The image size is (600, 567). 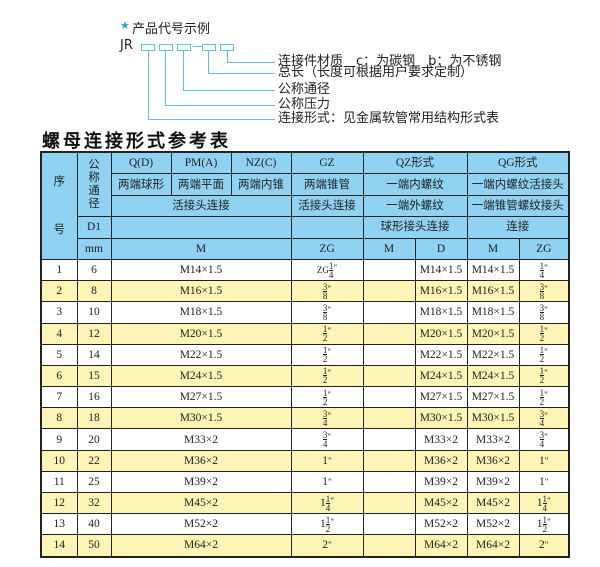 What do you see at coordinates (441, 439) in the screenshot?
I see `cell-qz-d: M33×2` at bounding box center [441, 439].